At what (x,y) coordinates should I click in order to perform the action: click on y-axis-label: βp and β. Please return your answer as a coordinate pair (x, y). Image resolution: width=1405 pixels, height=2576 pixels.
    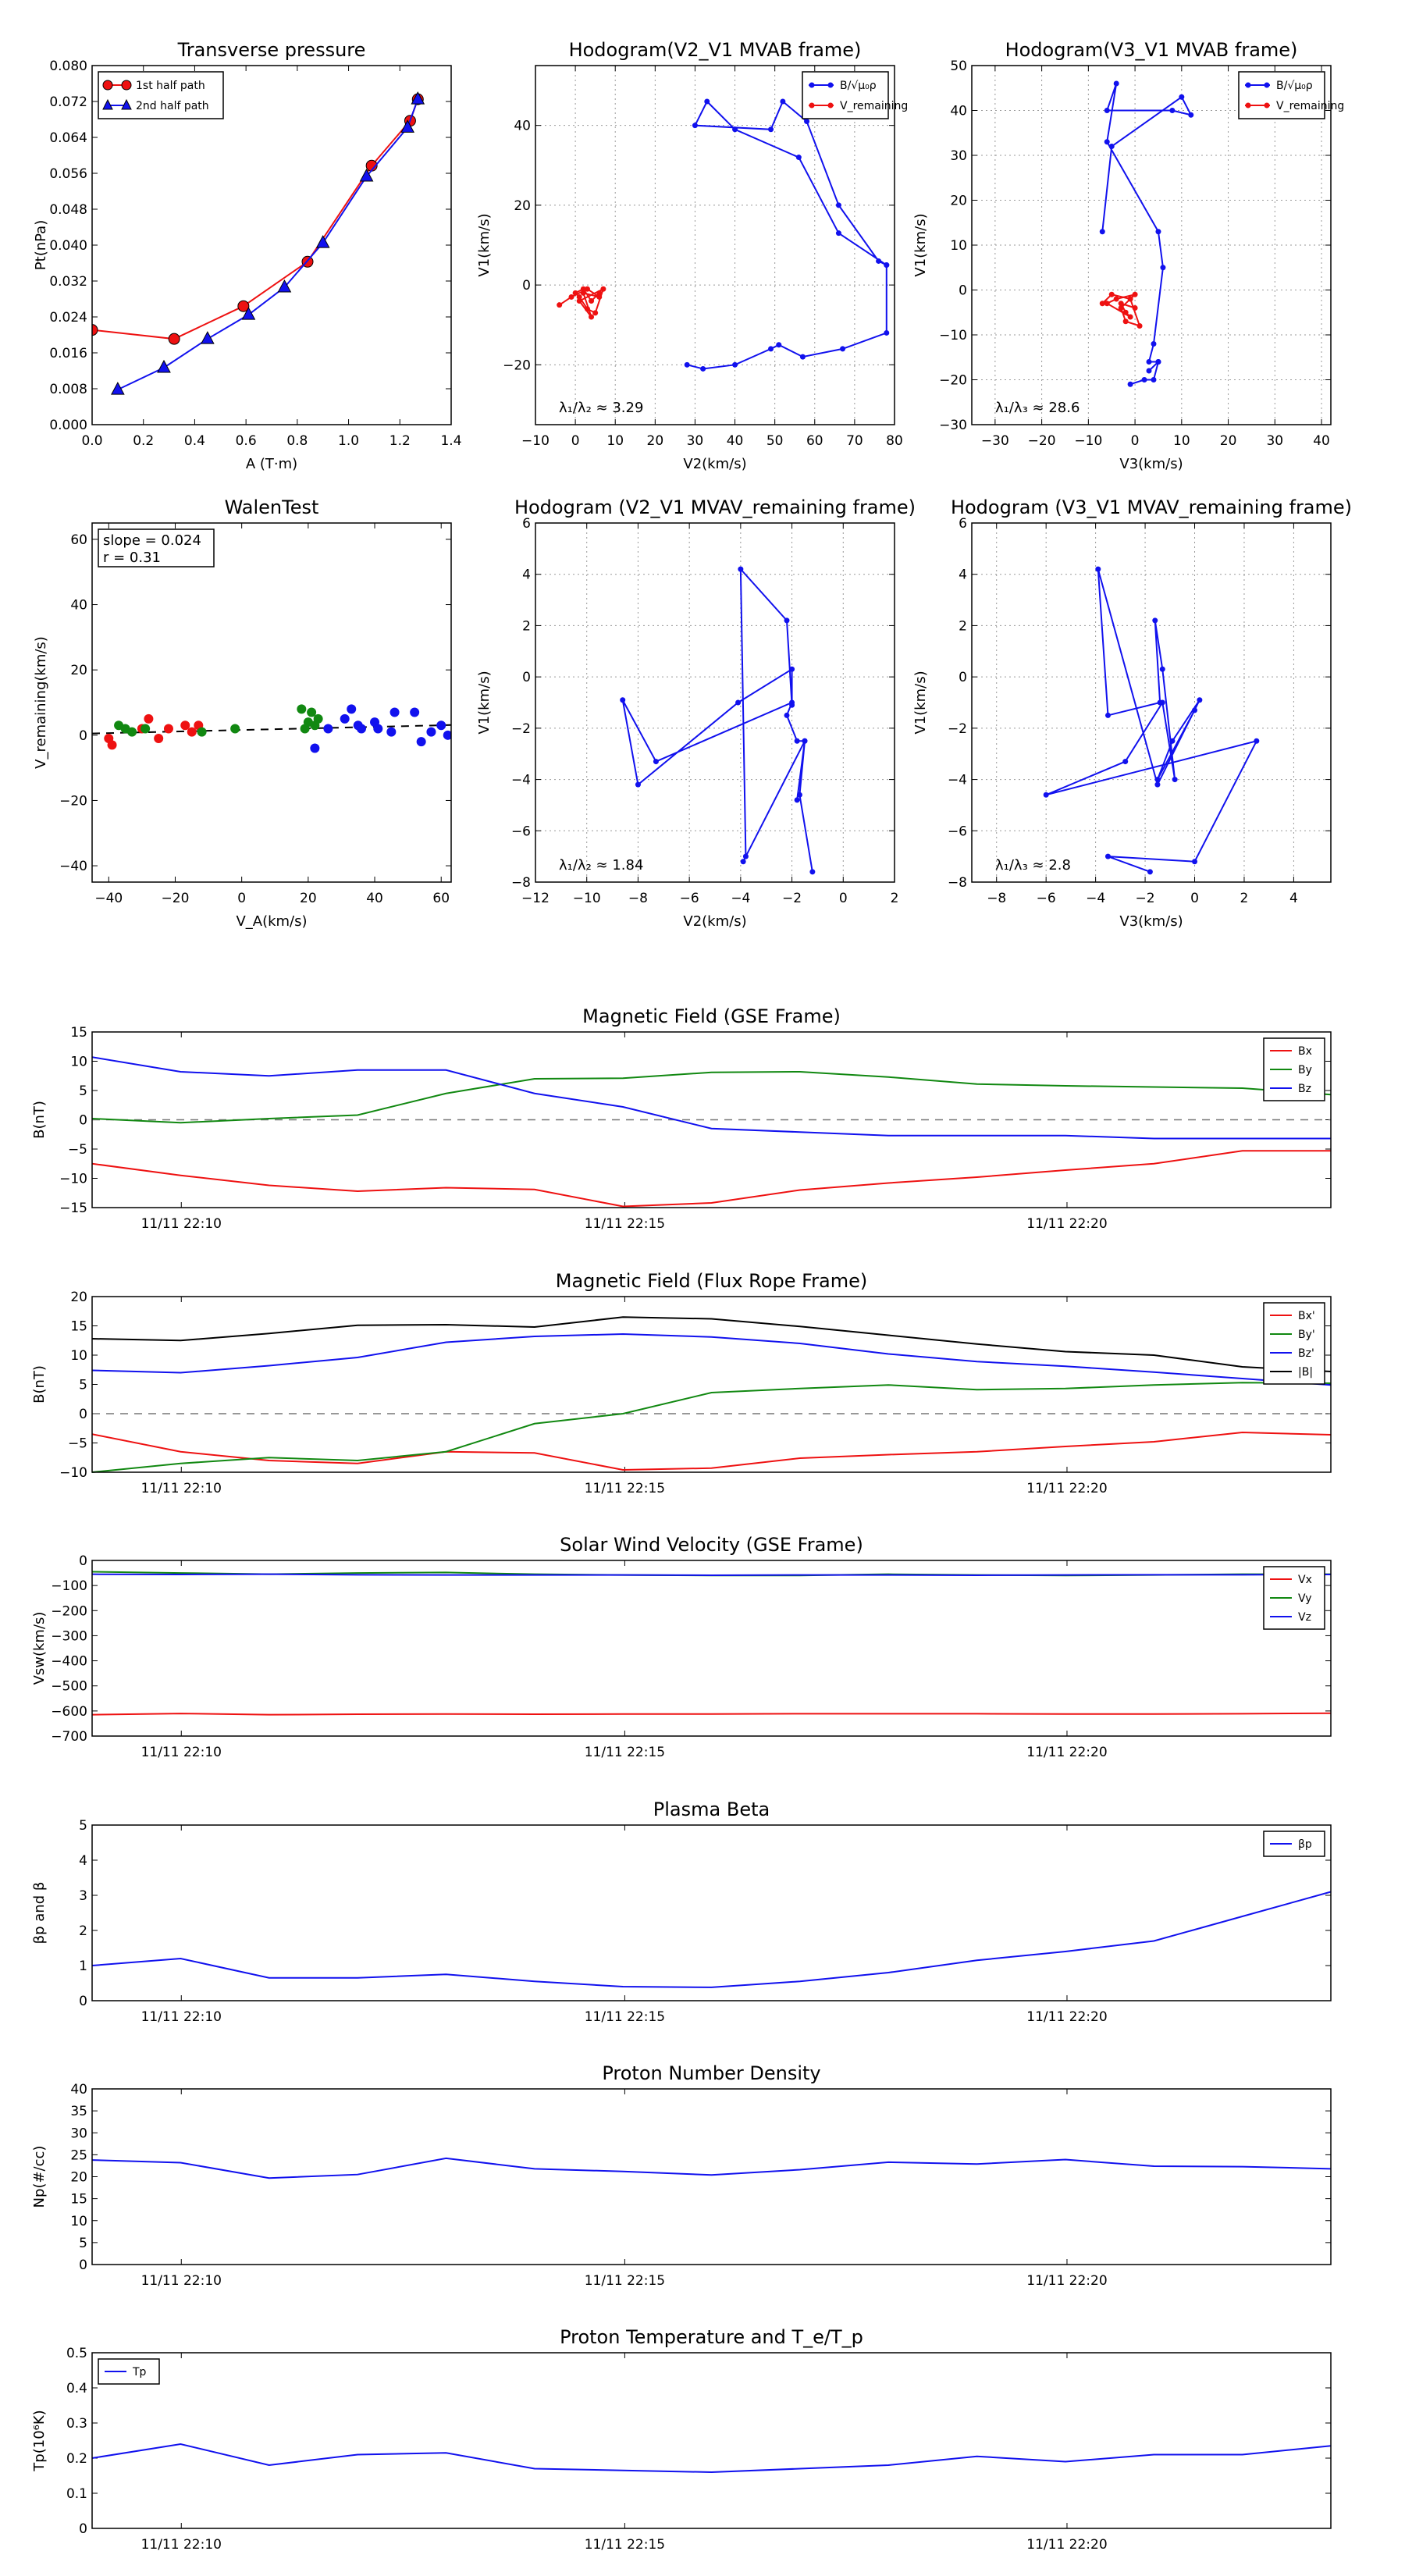
    Looking at the image, I should click on (40, 1913).